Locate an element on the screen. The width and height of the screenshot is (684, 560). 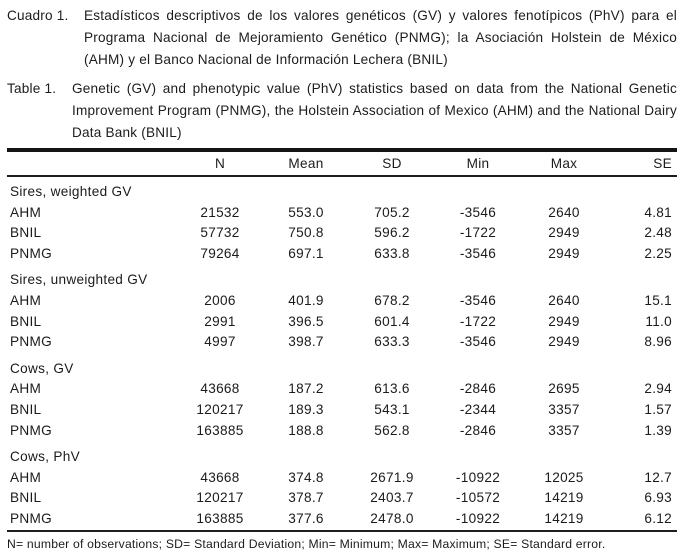
table-row: BNIL 2991 396.5 601.4 -1722 2949 11.0 is located at coordinates (342, 322).